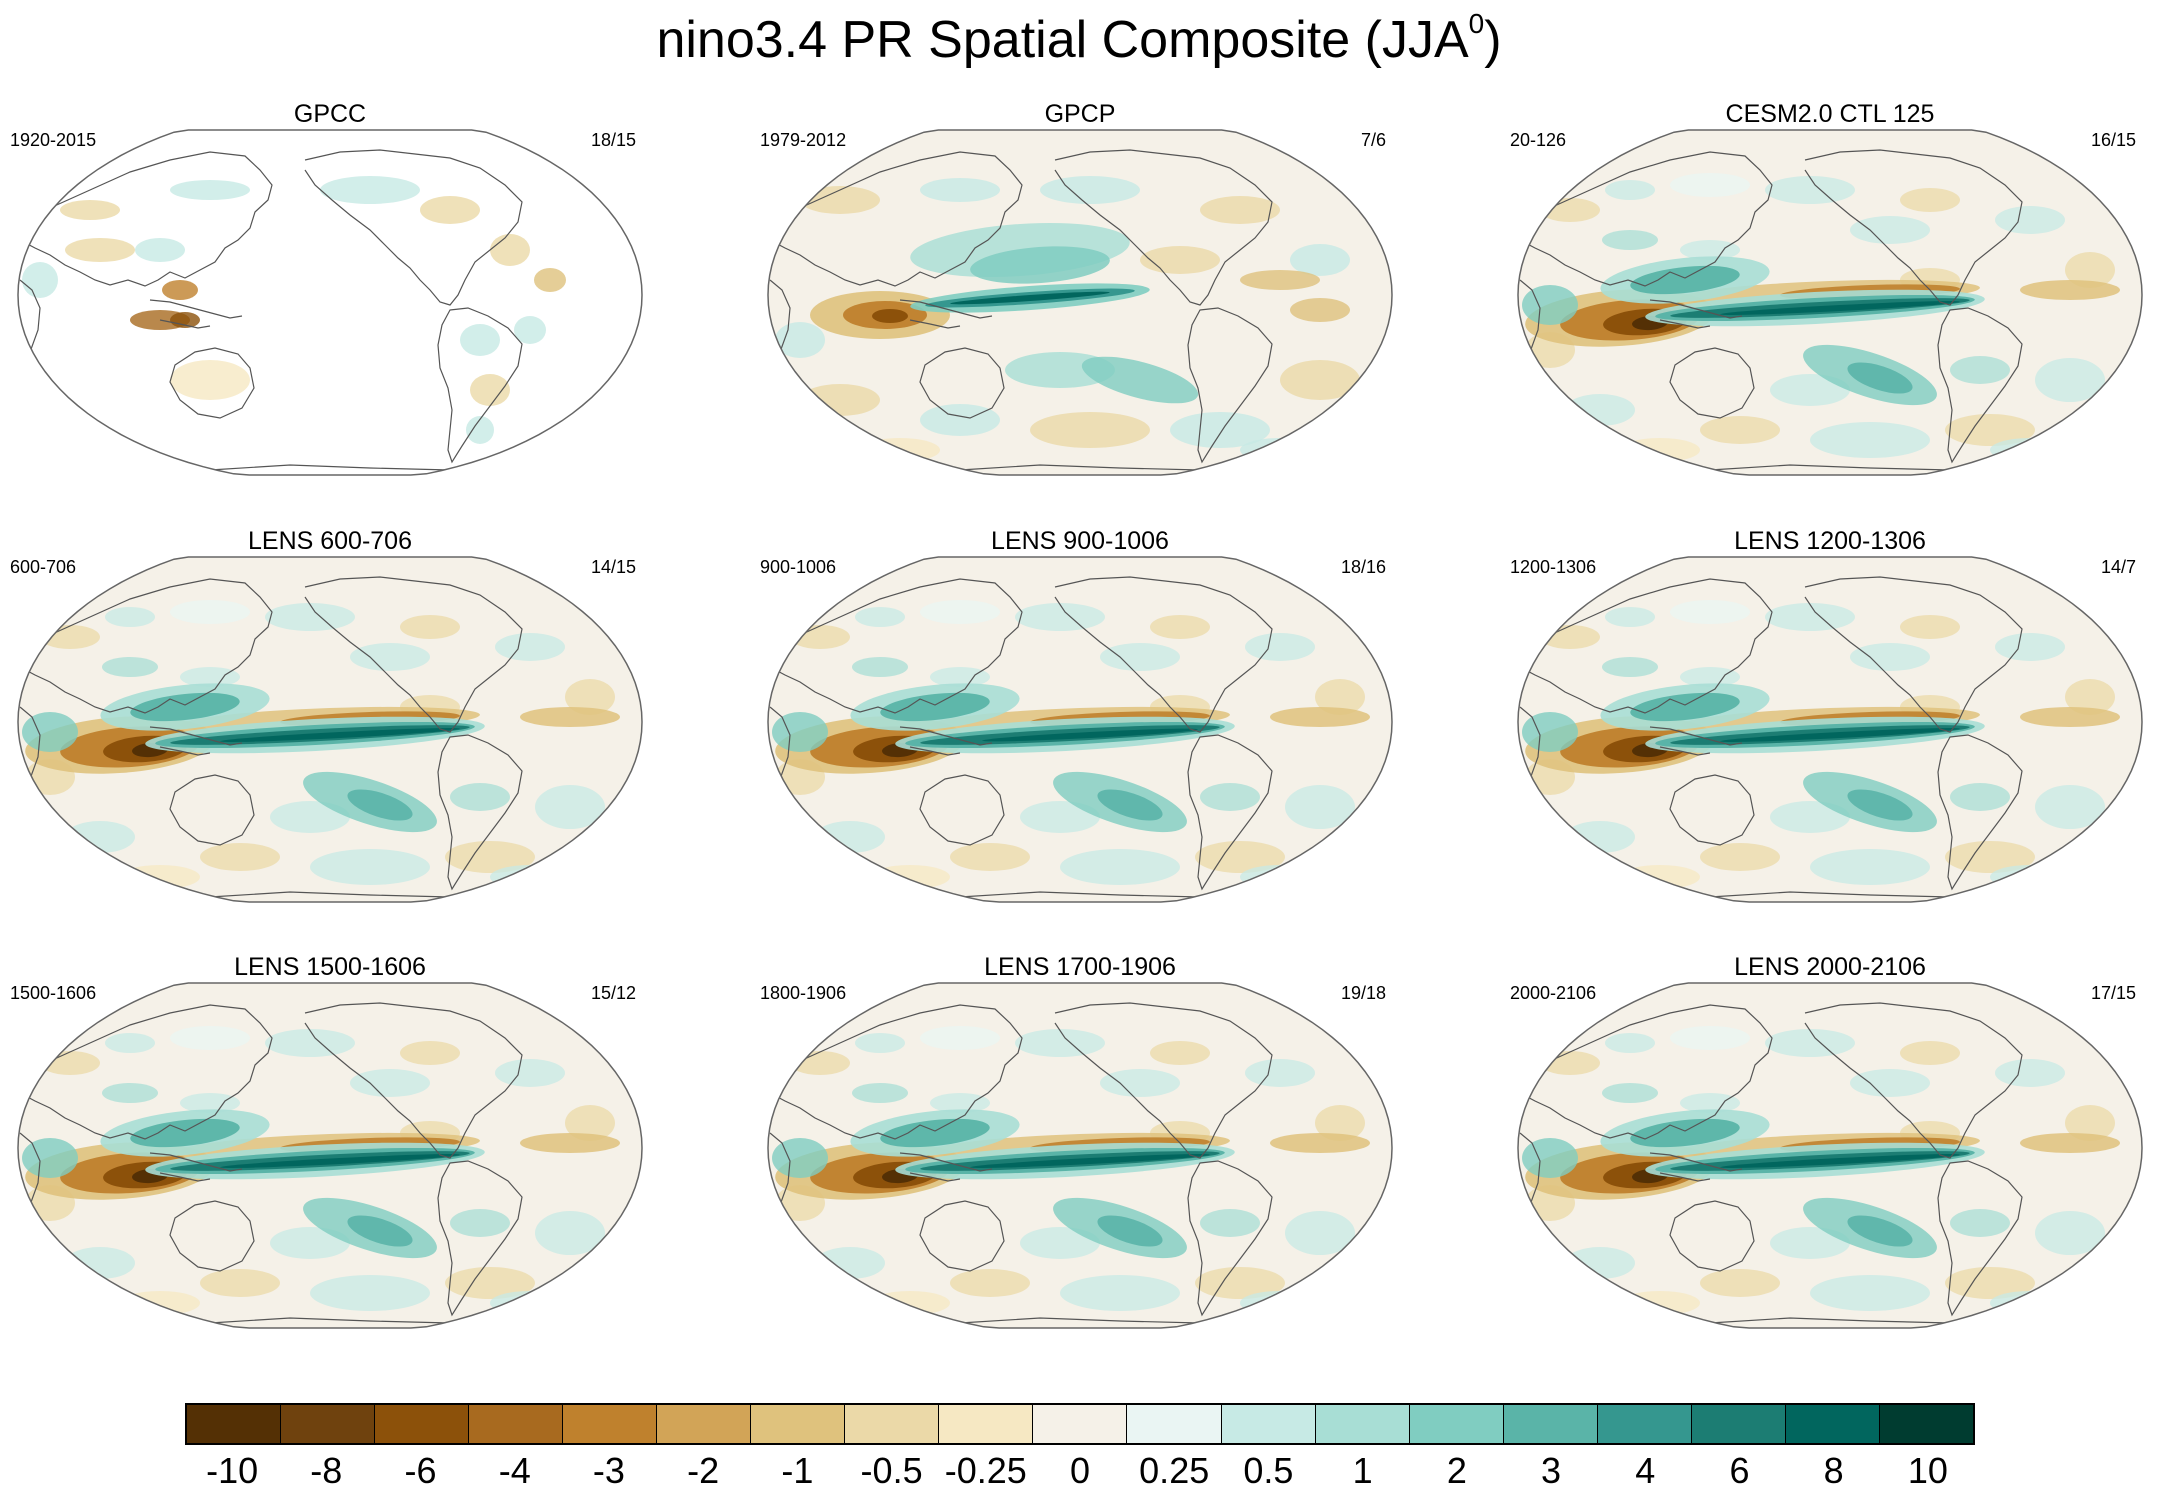 Image resolution: width=2158 pixels, height=1495 pixels. What do you see at coordinates (2118, 567) in the screenshot?
I see `panel-count: 14/7` at bounding box center [2118, 567].